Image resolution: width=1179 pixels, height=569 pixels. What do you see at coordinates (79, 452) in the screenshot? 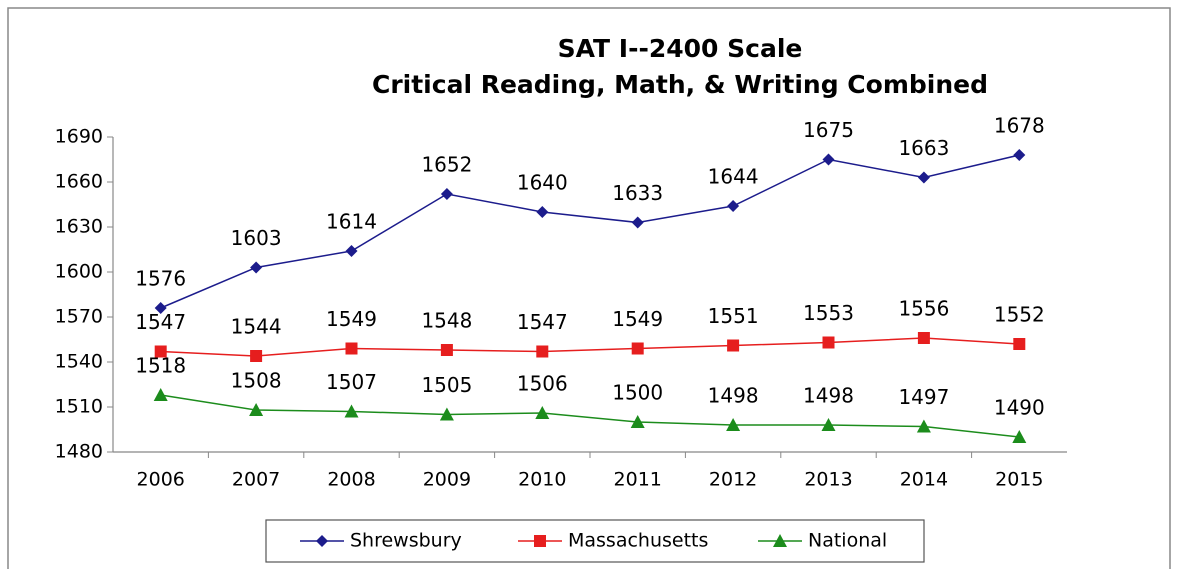
I see `y-tick-label: 1480` at bounding box center [79, 452].